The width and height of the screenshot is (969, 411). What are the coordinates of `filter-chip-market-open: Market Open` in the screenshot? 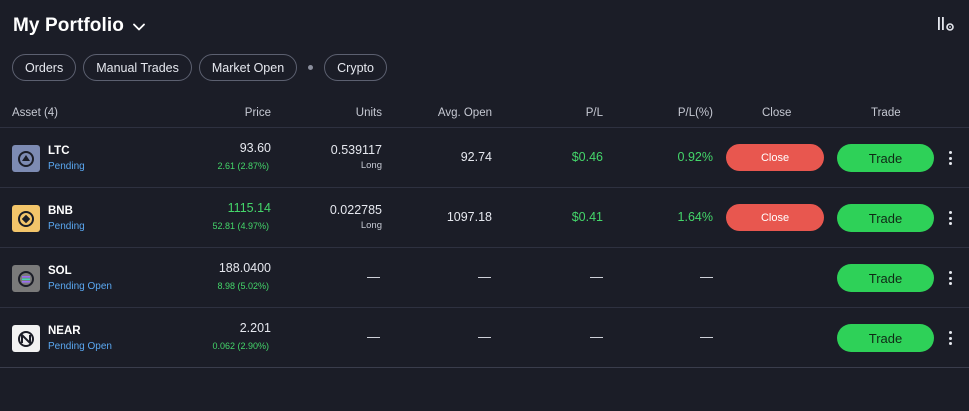 It's located at (248, 67).